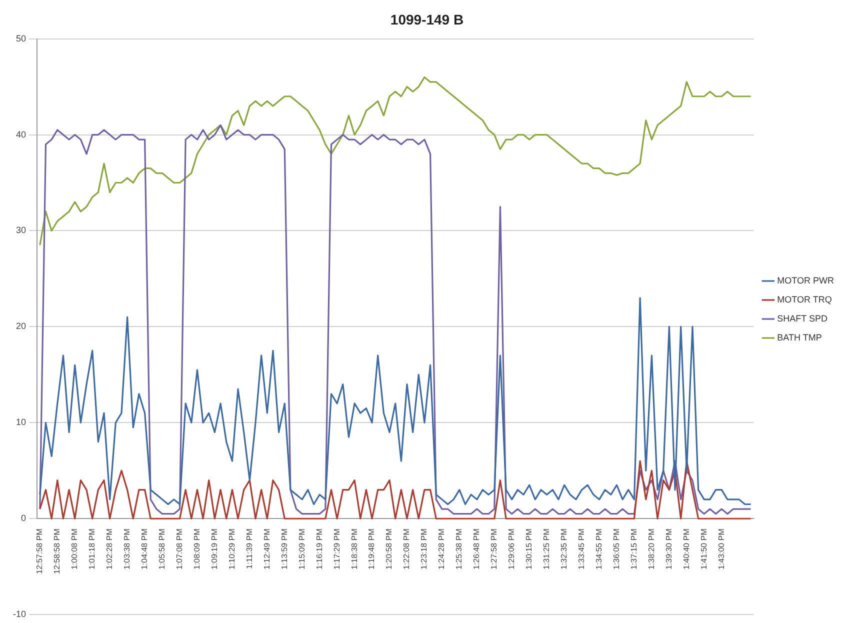  What do you see at coordinates (127, 549) in the screenshot?
I see `x-tick-label: 1:03:38 PM` at bounding box center [127, 549].